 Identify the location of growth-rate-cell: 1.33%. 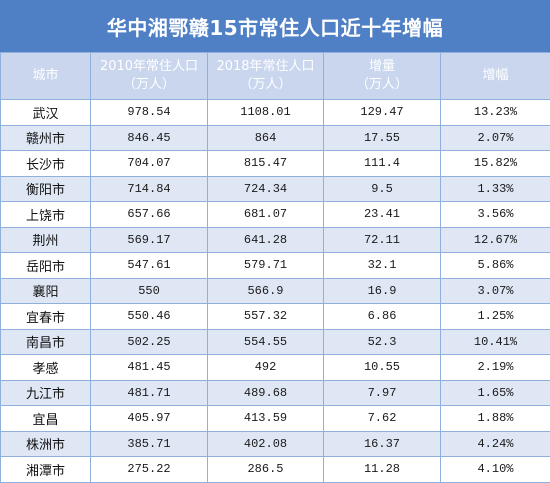
(495, 189).